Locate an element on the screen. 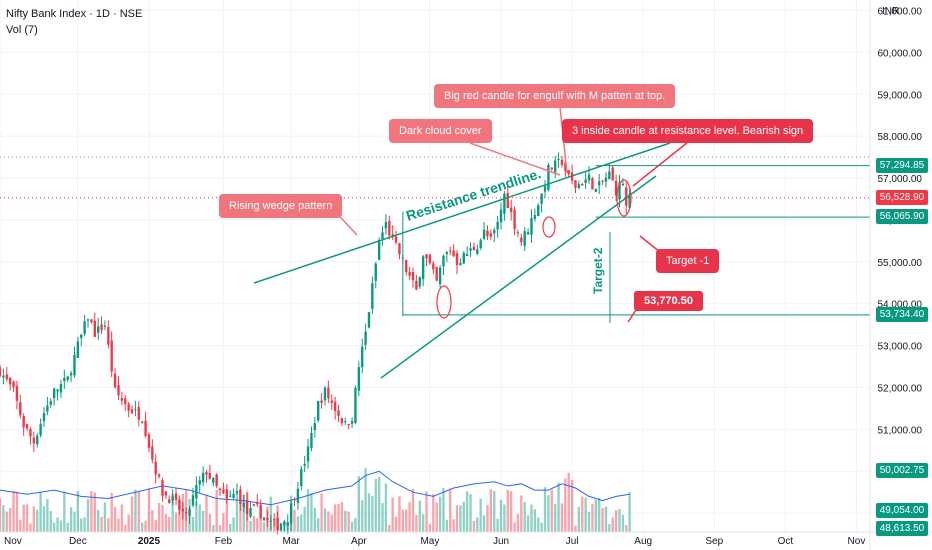  callout-pointer is located at coordinates (515, 159).